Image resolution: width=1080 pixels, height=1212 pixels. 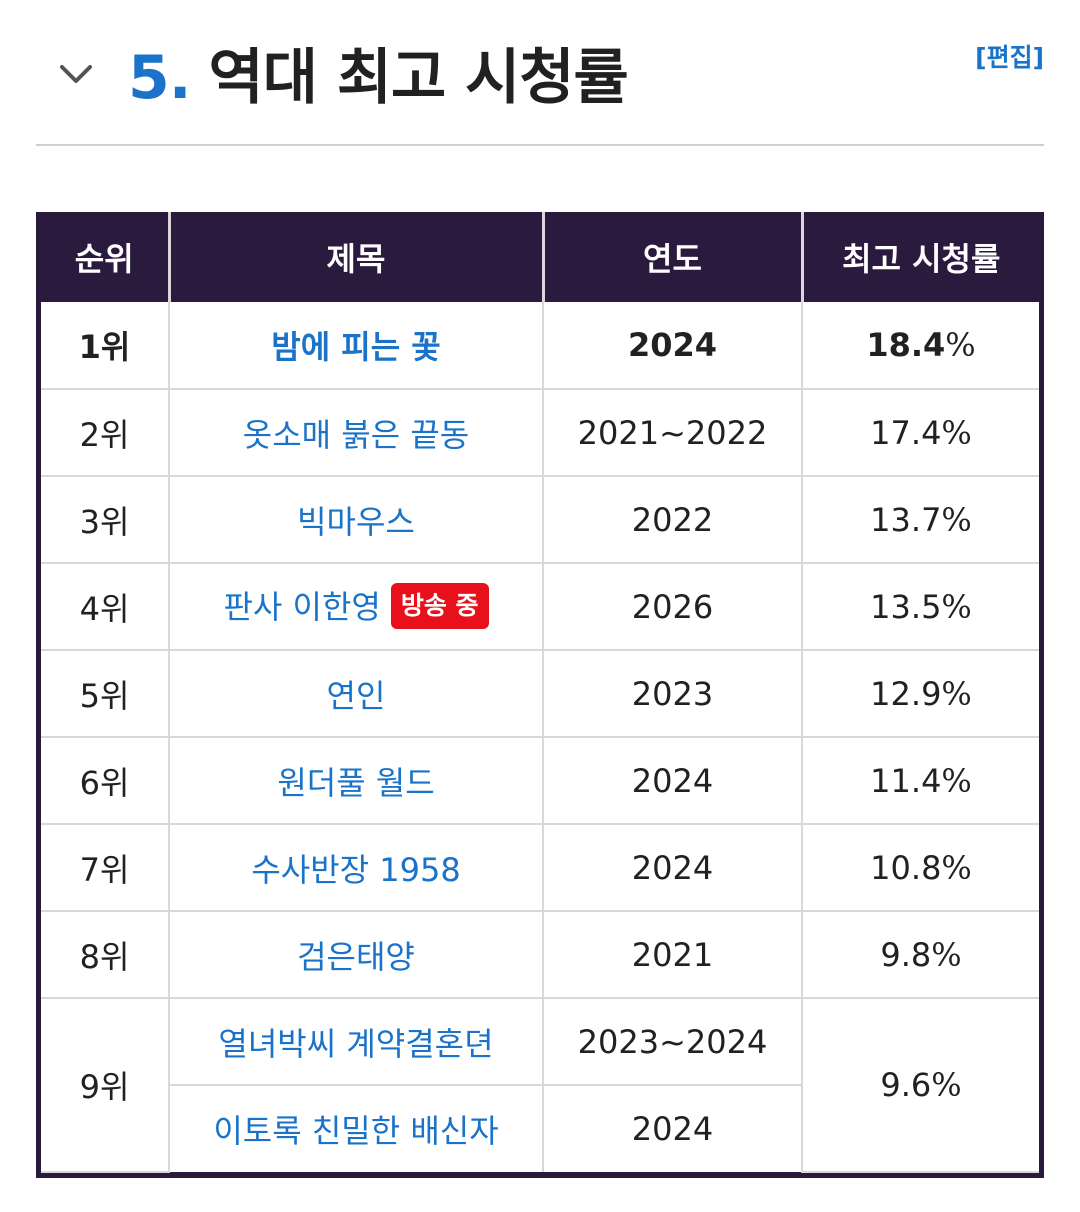 I want to click on rank-cell: 7위, so click(x=105, y=867).